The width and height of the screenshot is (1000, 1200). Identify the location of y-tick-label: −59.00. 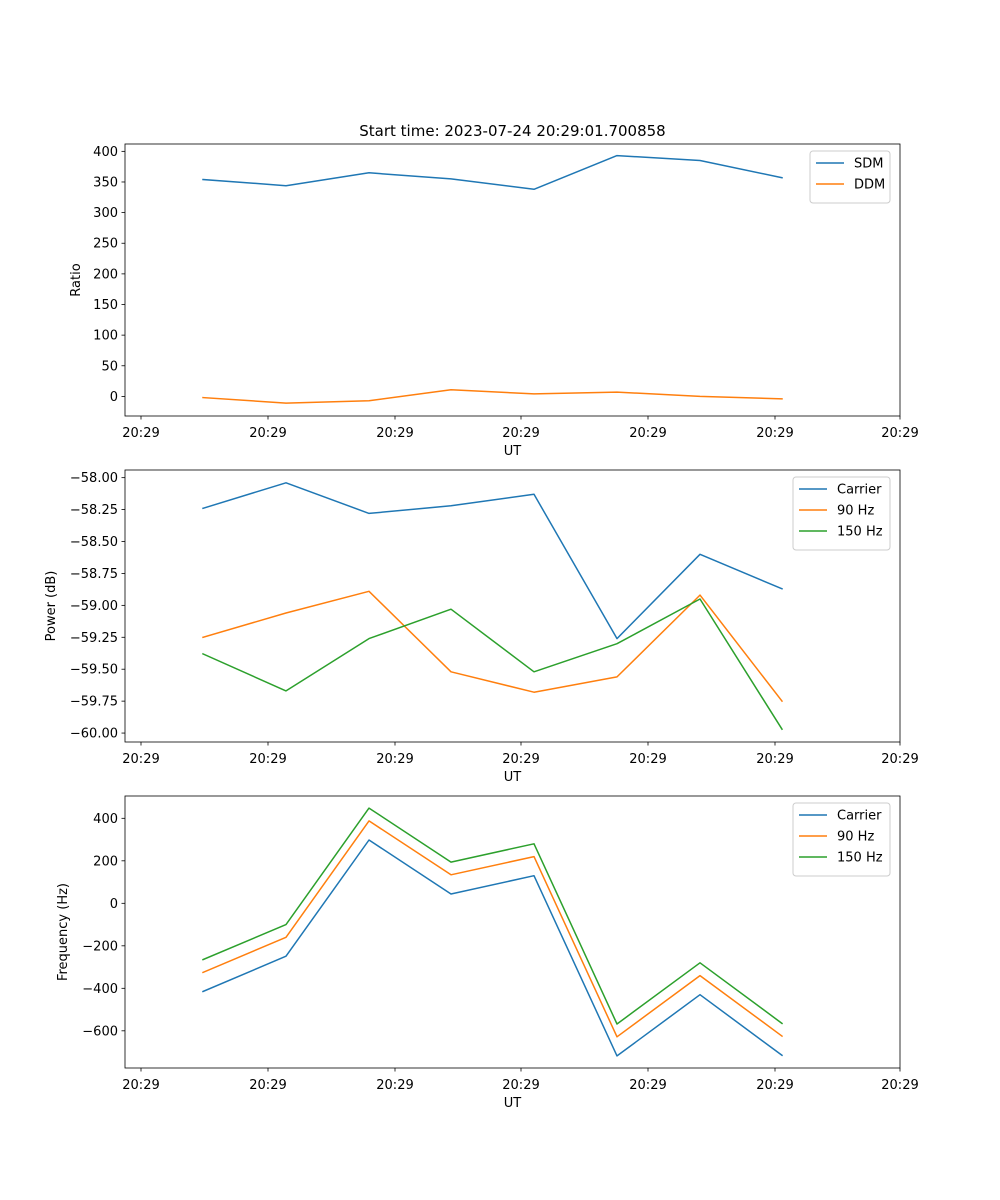
(94, 606).